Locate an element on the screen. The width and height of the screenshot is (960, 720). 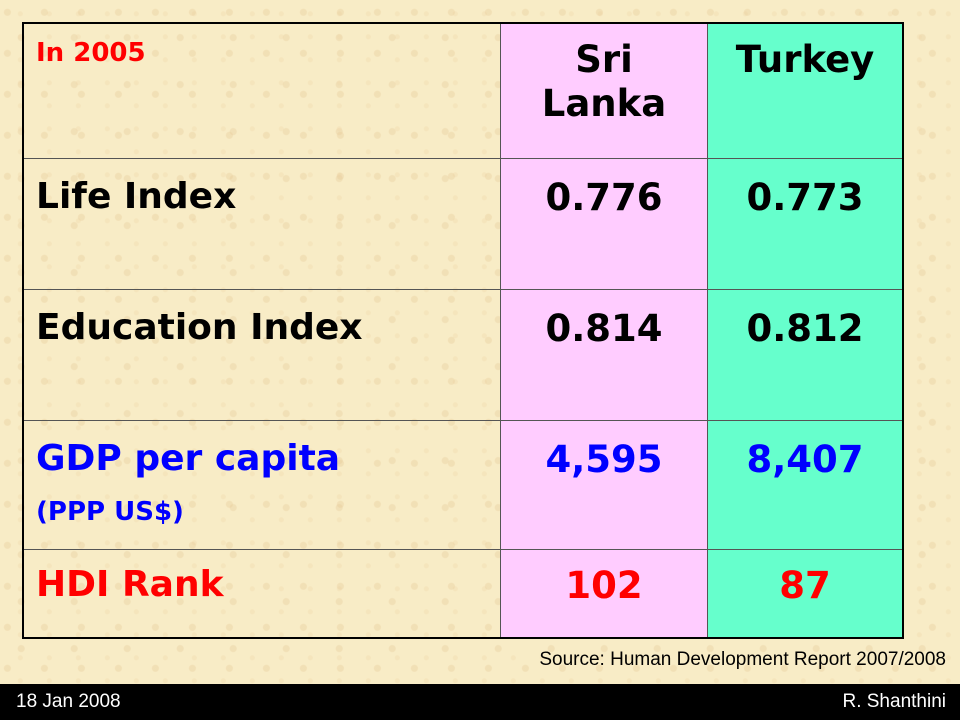
year-label: In 2005 is located at coordinates (91, 53).